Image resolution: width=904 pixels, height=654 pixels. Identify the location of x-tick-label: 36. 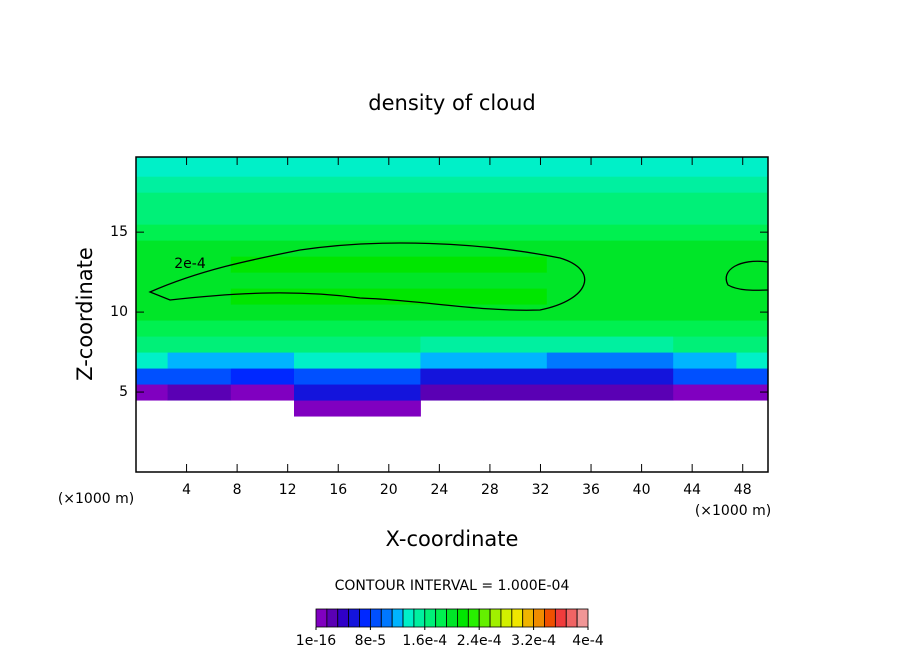
(591, 490).